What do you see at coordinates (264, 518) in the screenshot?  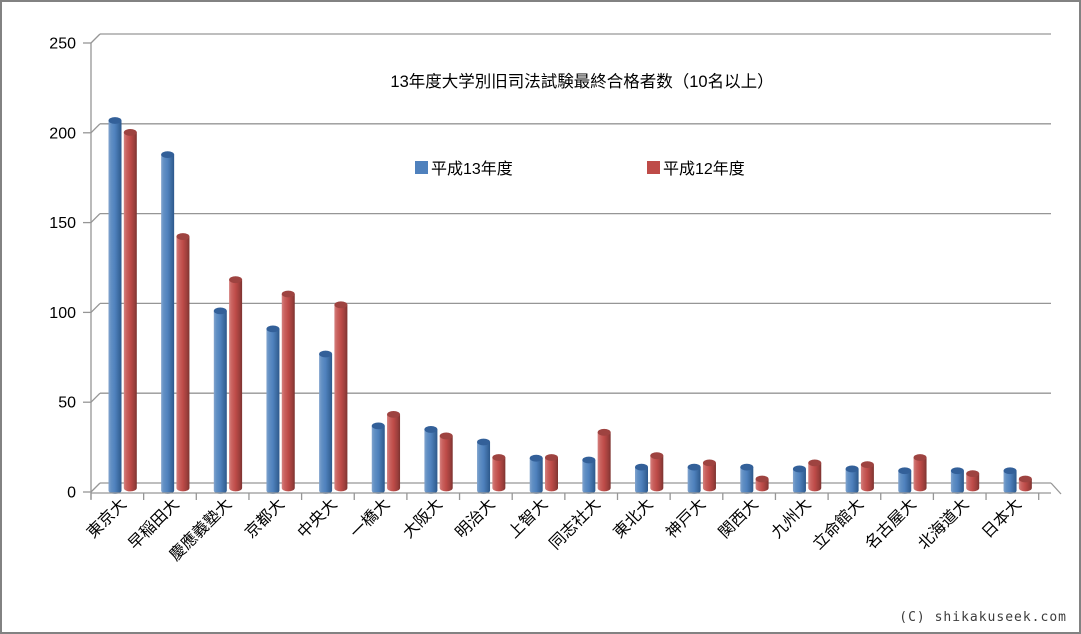 I see `category-axis-label: 京都大` at bounding box center [264, 518].